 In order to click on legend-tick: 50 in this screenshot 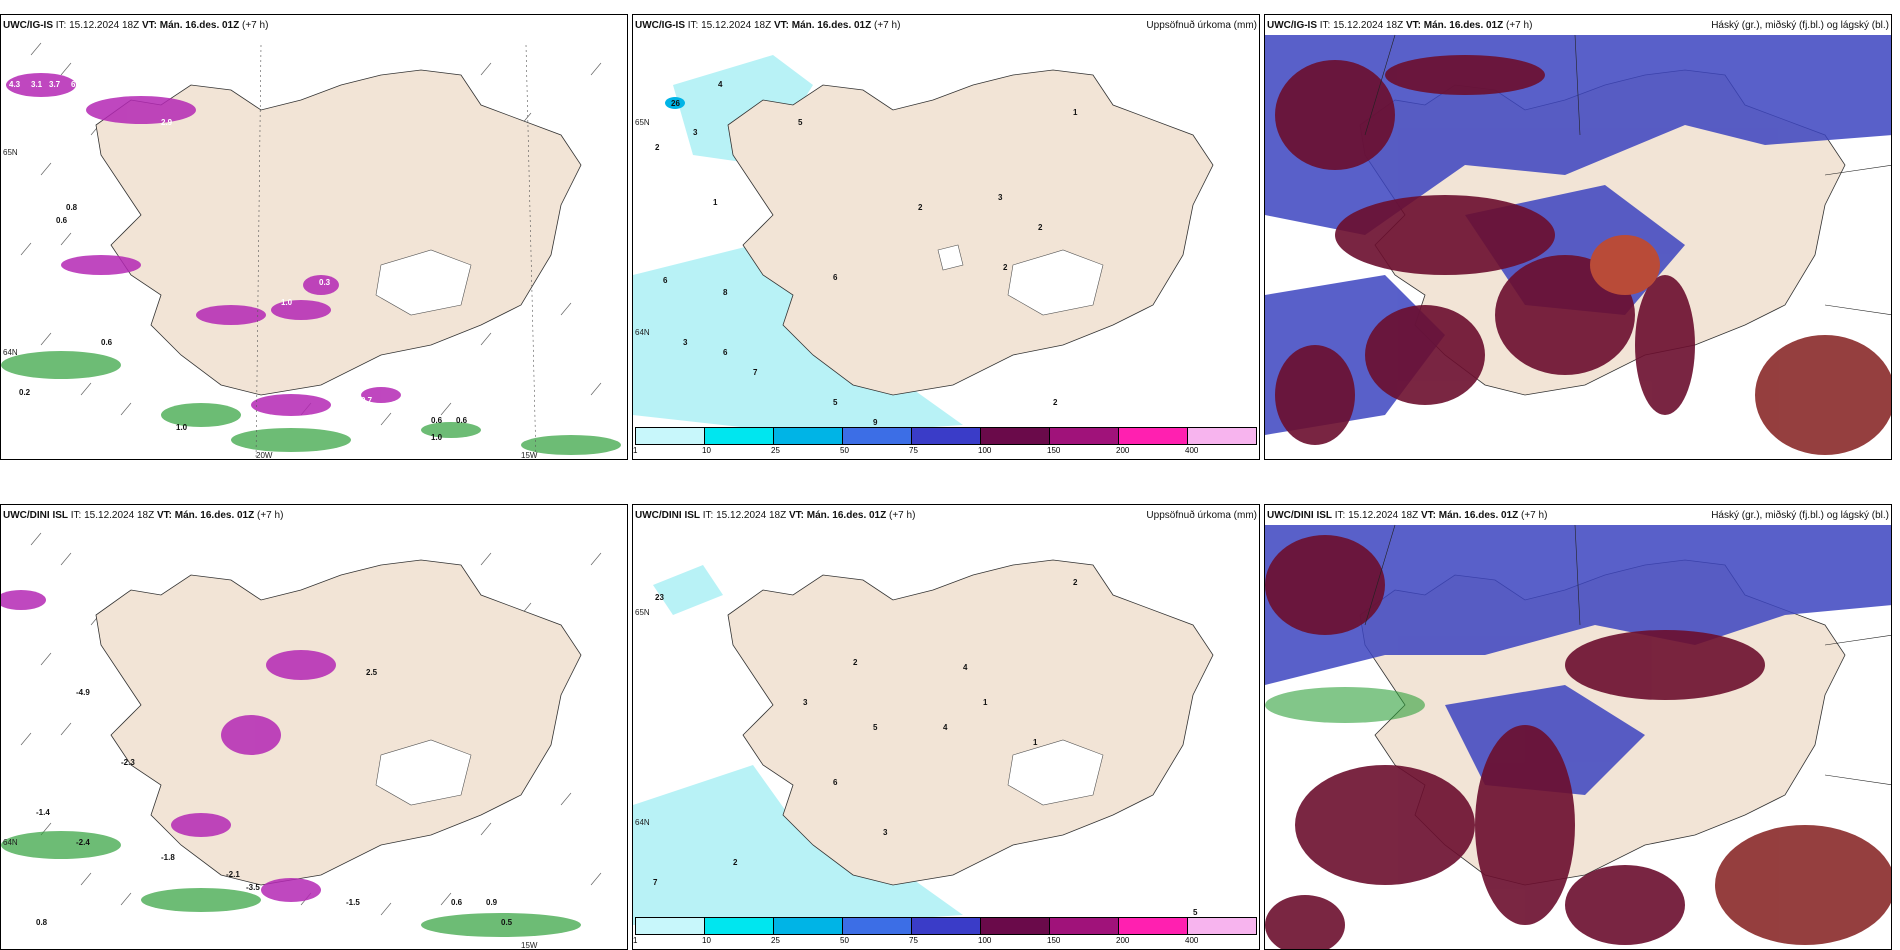, I will do `click(844, 450)`.